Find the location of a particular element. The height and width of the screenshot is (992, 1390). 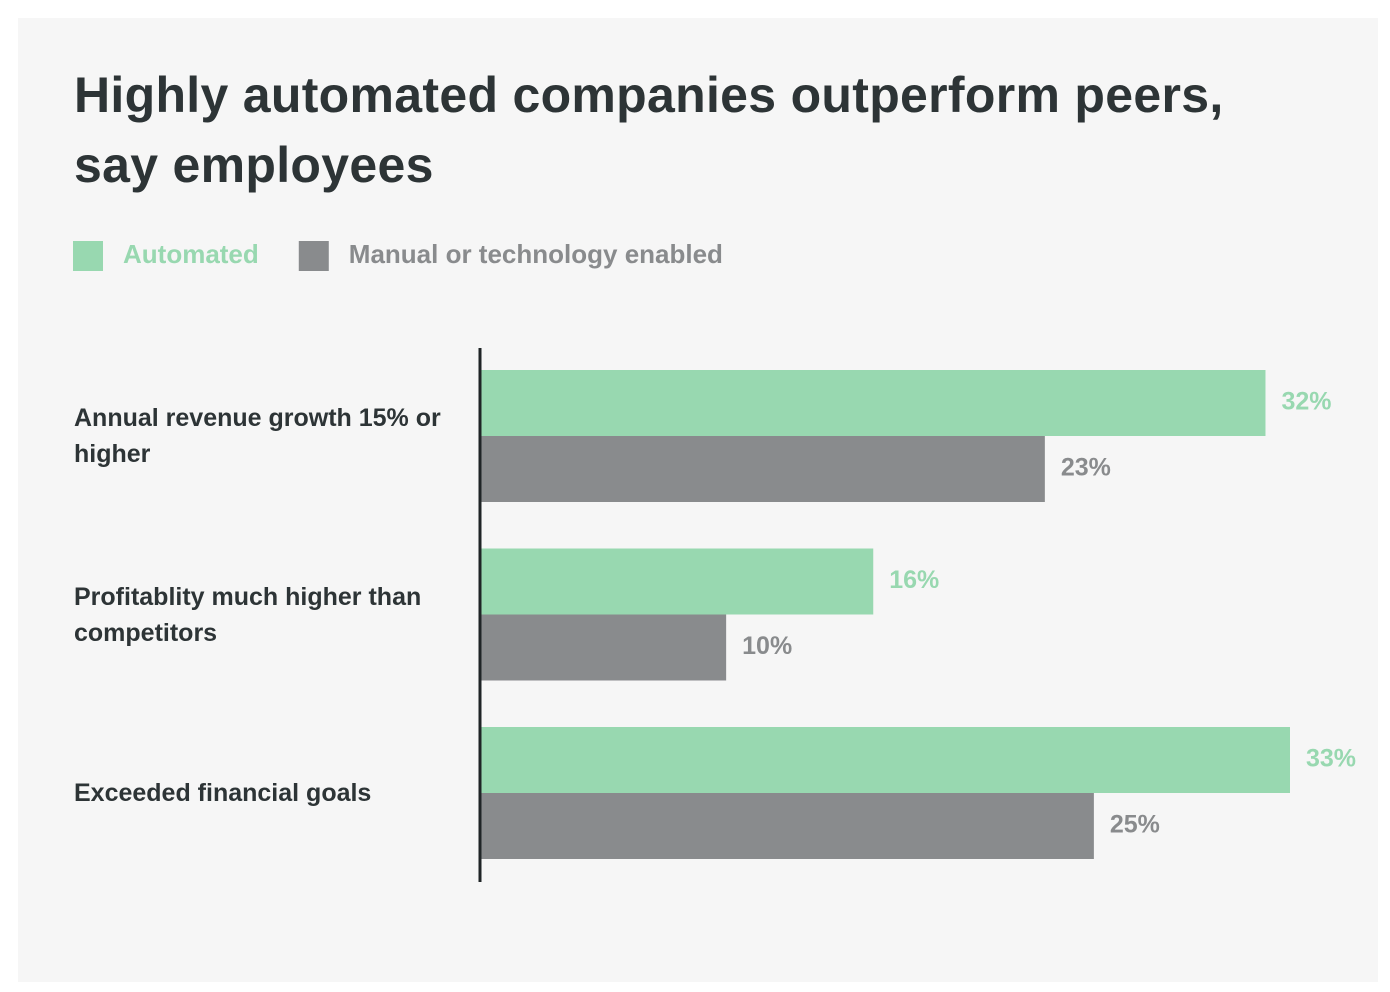

value-label: 33% is located at coordinates (1331, 759).